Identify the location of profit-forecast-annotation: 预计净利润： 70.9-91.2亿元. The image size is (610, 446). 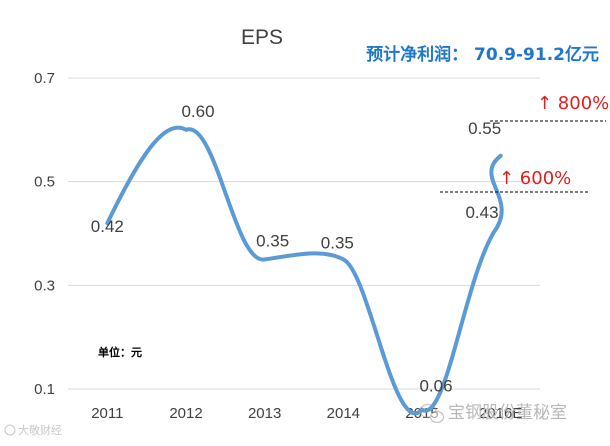
(482, 54).